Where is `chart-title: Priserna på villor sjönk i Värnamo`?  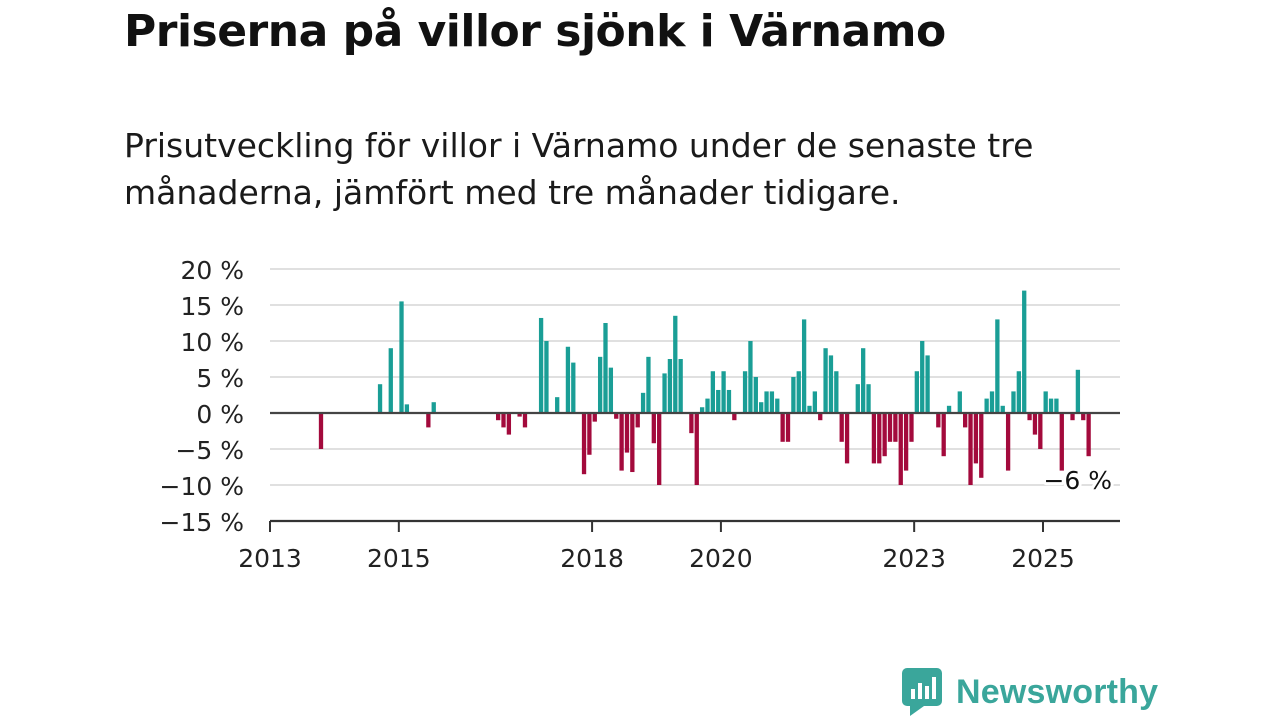
chart-title: Priserna på villor sjönk i Värnamo is located at coordinates (535, 31).